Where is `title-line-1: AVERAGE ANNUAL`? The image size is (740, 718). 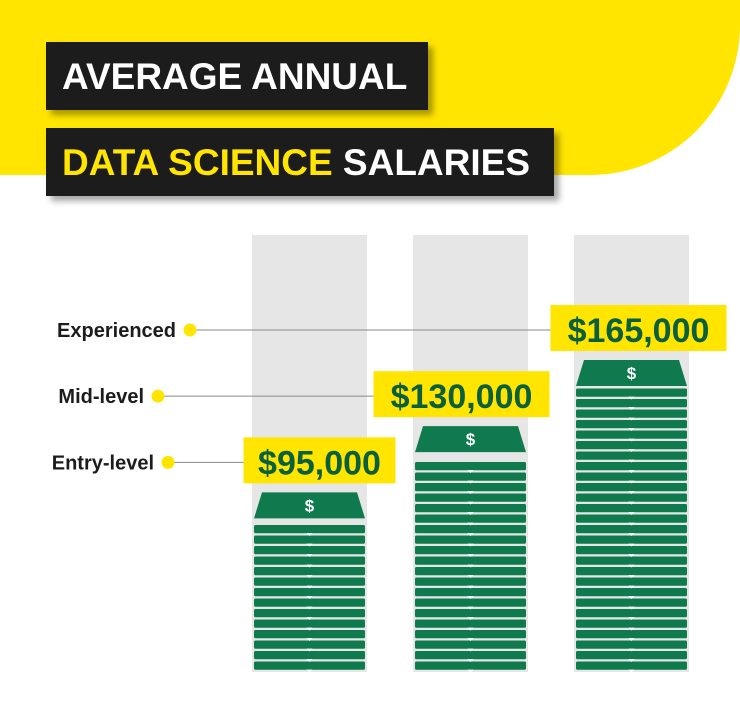
title-line-1: AVERAGE ANNUAL is located at coordinates (237, 76).